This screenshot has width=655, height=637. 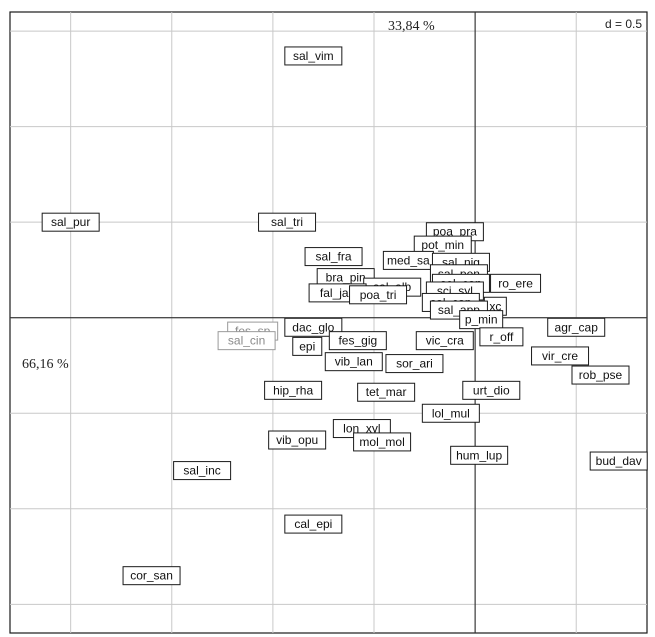 I want to click on point-label-cor-san: cor_san, so click(x=151, y=576).